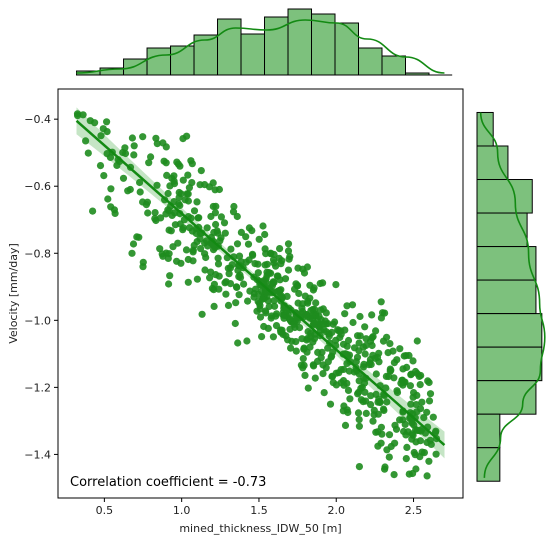  What do you see at coordinates (37, 454) in the screenshot?
I see `y-tick-label: −1.4` at bounding box center [37, 454].